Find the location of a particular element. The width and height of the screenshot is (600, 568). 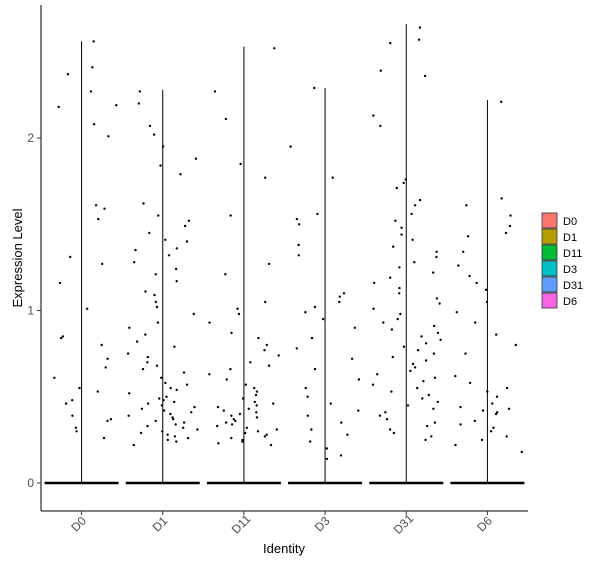

legend: D0 D1 D11 D3 D31 D6 is located at coordinates (562, 260).